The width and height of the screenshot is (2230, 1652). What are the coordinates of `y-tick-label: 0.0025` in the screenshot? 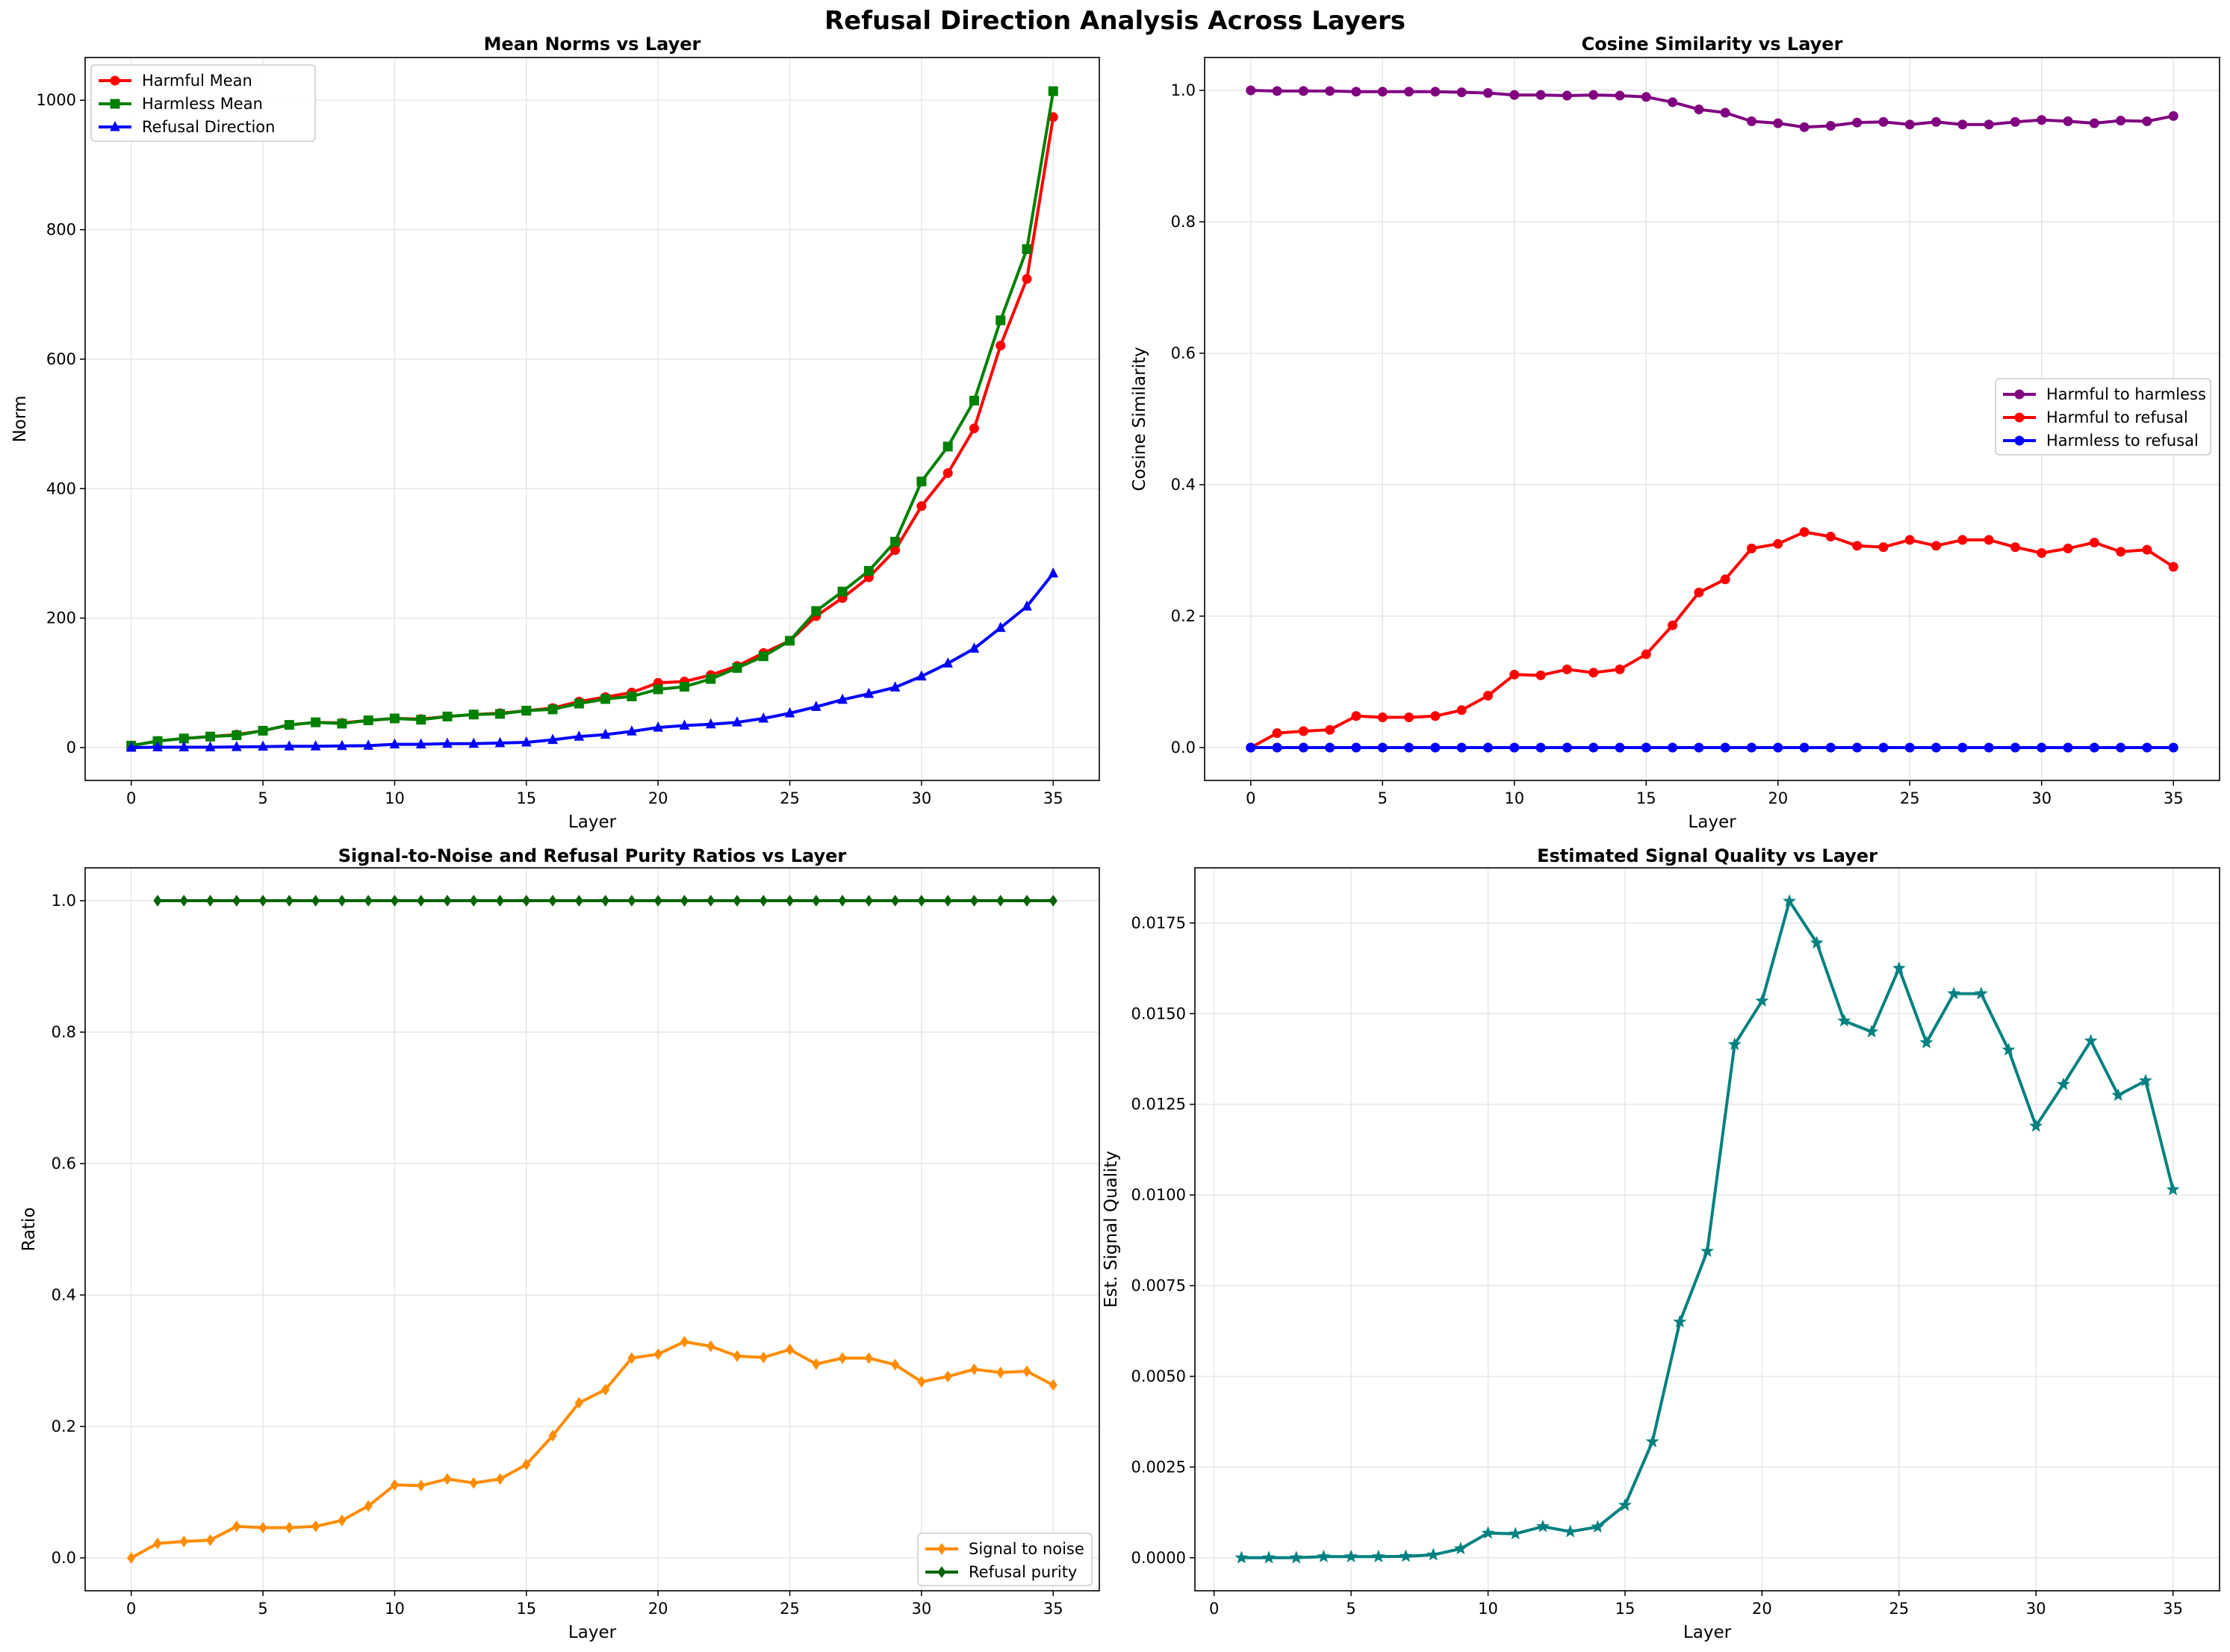 It's located at (1158, 1467).